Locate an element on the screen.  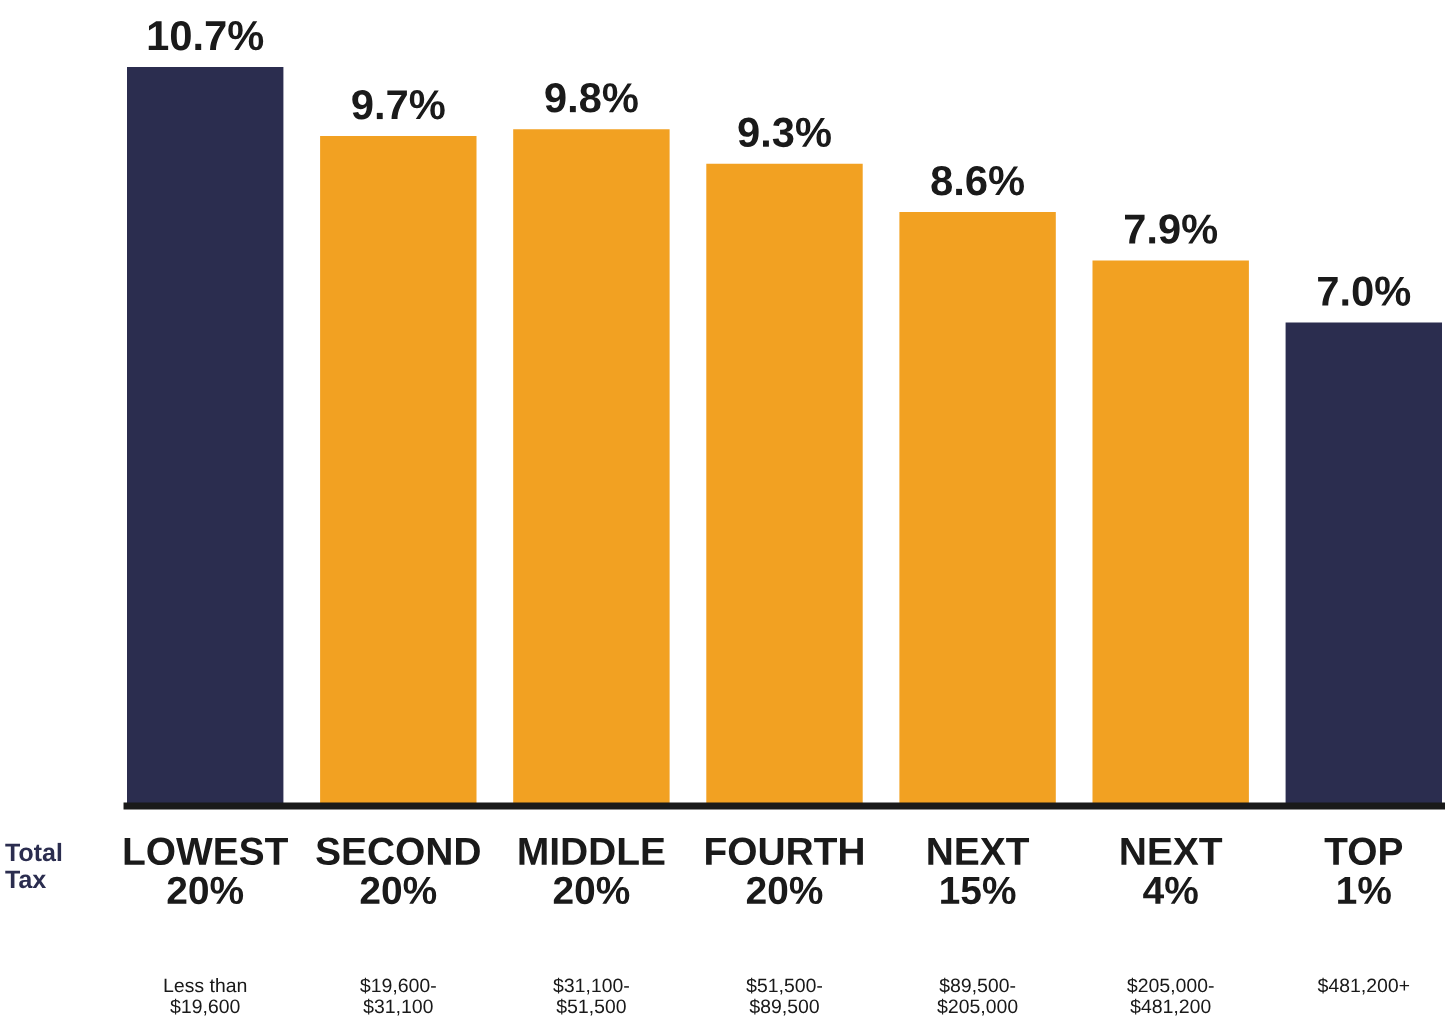
x-tick-label: SECOND 20% is located at coordinates (398, 871).